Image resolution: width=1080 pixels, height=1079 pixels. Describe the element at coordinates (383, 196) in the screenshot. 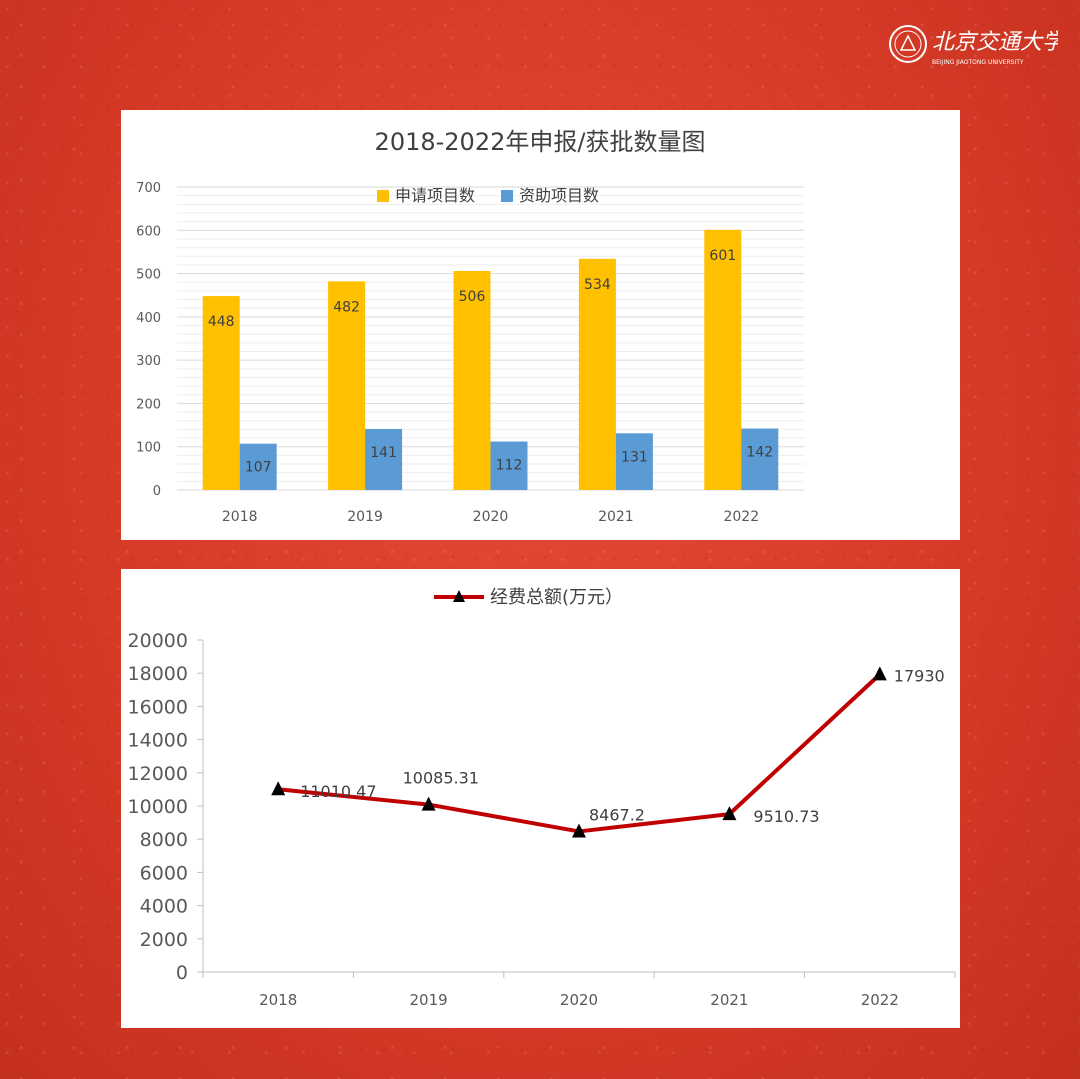

I see `legend-swatch-applied` at that location.